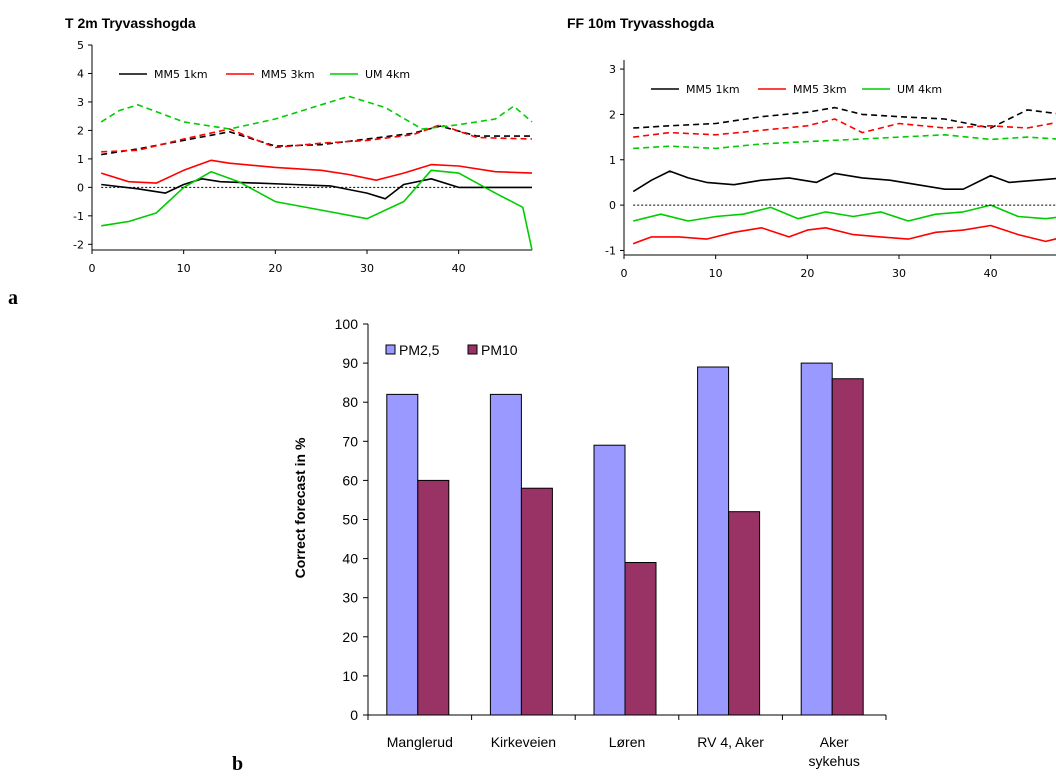 Image resolution: width=1056 pixels, height=781 pixels. Describe the element at coordinates (80, 130) in the screenshot. I see `c1-y-tick-label: 2` at that location.